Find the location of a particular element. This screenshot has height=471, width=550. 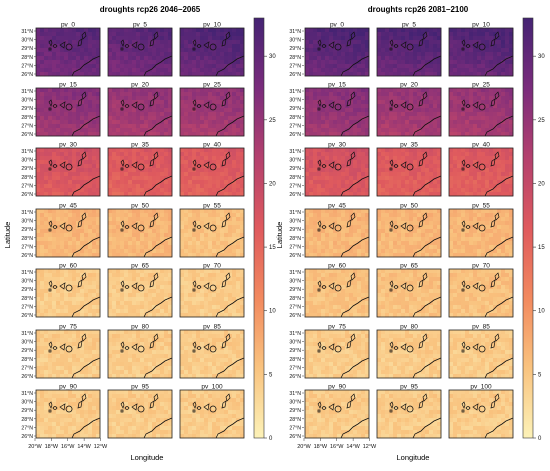

y-tick-label: 28°N is located at coordinates (27, 118).